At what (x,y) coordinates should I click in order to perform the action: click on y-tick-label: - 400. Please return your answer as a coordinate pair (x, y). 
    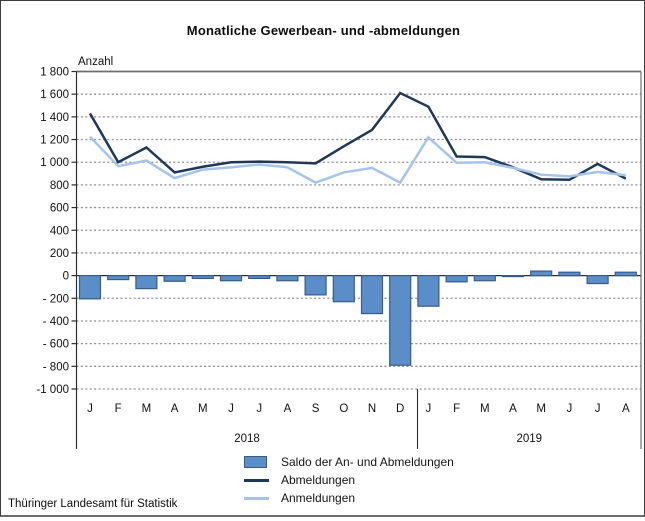
    Looking at the image, I should click on (56, 322).